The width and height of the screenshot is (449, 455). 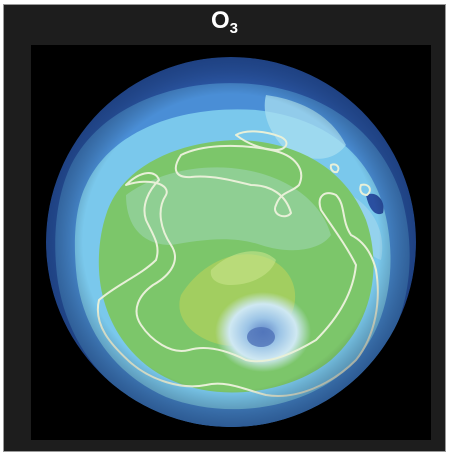 I want to click on title-subscript: 3, so click(x=233, y=28).